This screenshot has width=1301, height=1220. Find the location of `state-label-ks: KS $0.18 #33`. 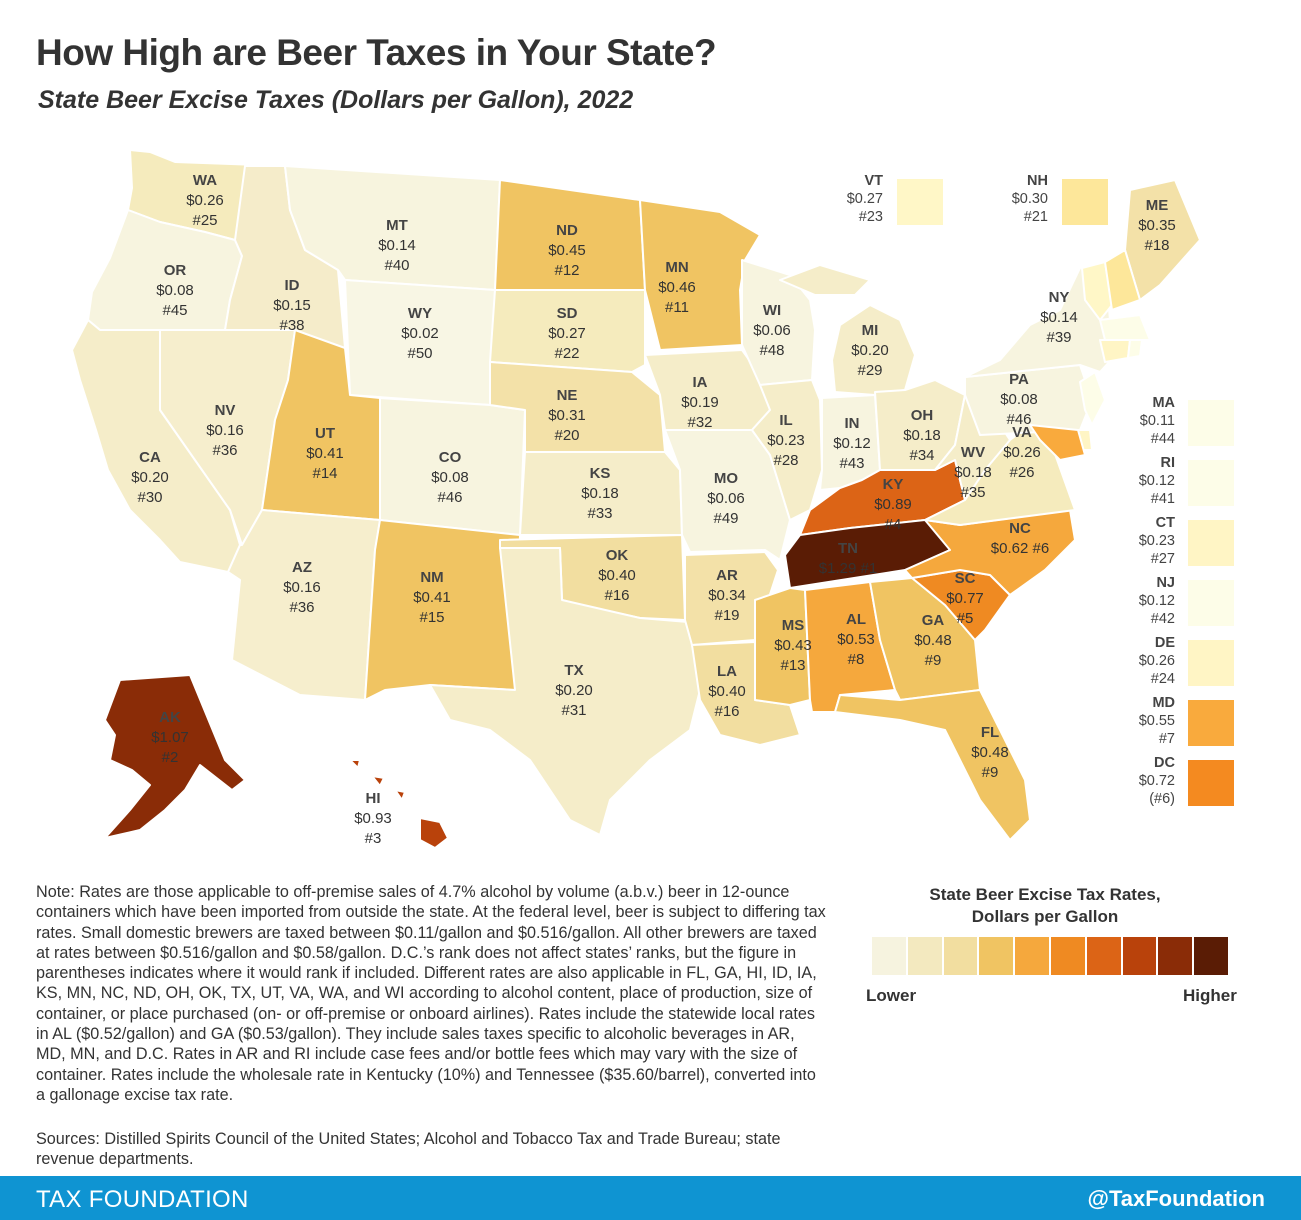

state-label-ks: KS $0.18 #33 is located at coordinates (600, 493).